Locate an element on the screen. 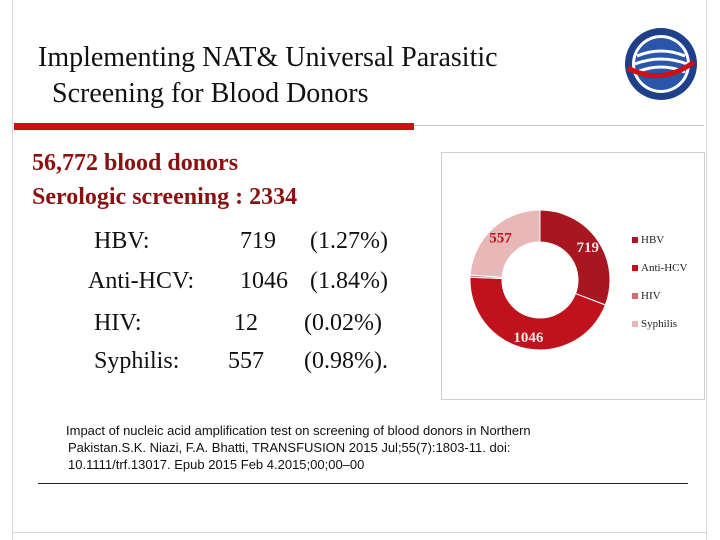  donut-chart-canvas: 719 1046 557 HBV Anti-HCV HIV Syphilis is located at coordinates (578, 280).